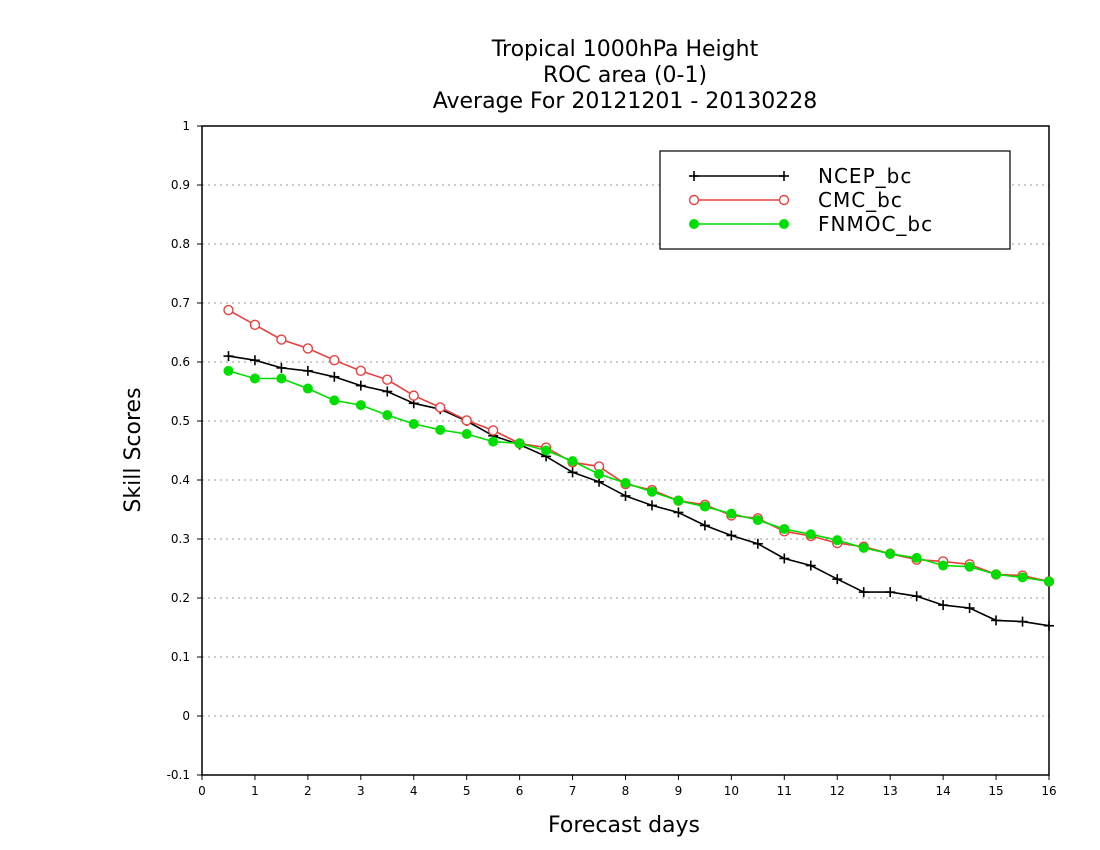 The height and width of the screenshot is (850, 1100). Describe the element at coordinates (731, 791) in the screenshot. I see `x-tick-label: 10` at that location.